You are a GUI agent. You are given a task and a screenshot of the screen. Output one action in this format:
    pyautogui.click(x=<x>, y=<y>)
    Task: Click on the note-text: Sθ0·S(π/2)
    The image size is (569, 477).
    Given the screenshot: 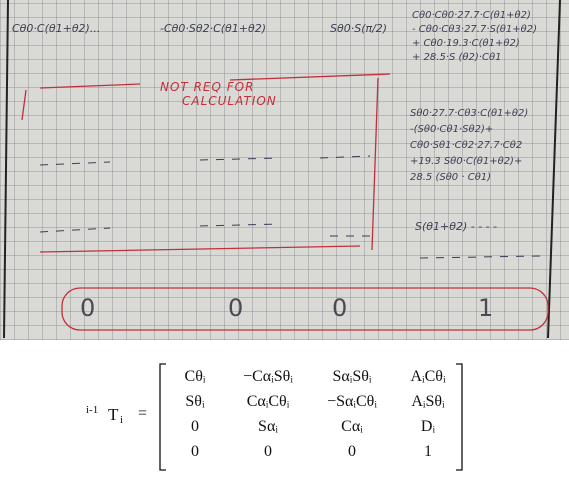 What is the action you would take?
    pyautogui.click(x=359, y=28)
    